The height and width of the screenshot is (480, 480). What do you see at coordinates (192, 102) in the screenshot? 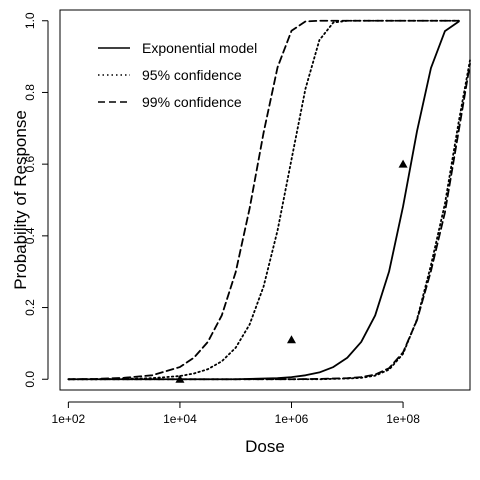
I see `legend-label: 99% confidence` at bounding box center [192, 102].